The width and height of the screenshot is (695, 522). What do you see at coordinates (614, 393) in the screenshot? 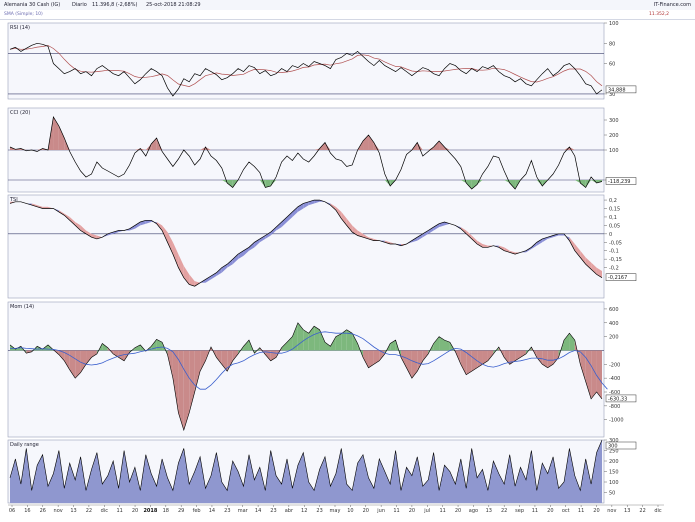
I see `y-tick-label: -600` at bounding box center [614, 393].